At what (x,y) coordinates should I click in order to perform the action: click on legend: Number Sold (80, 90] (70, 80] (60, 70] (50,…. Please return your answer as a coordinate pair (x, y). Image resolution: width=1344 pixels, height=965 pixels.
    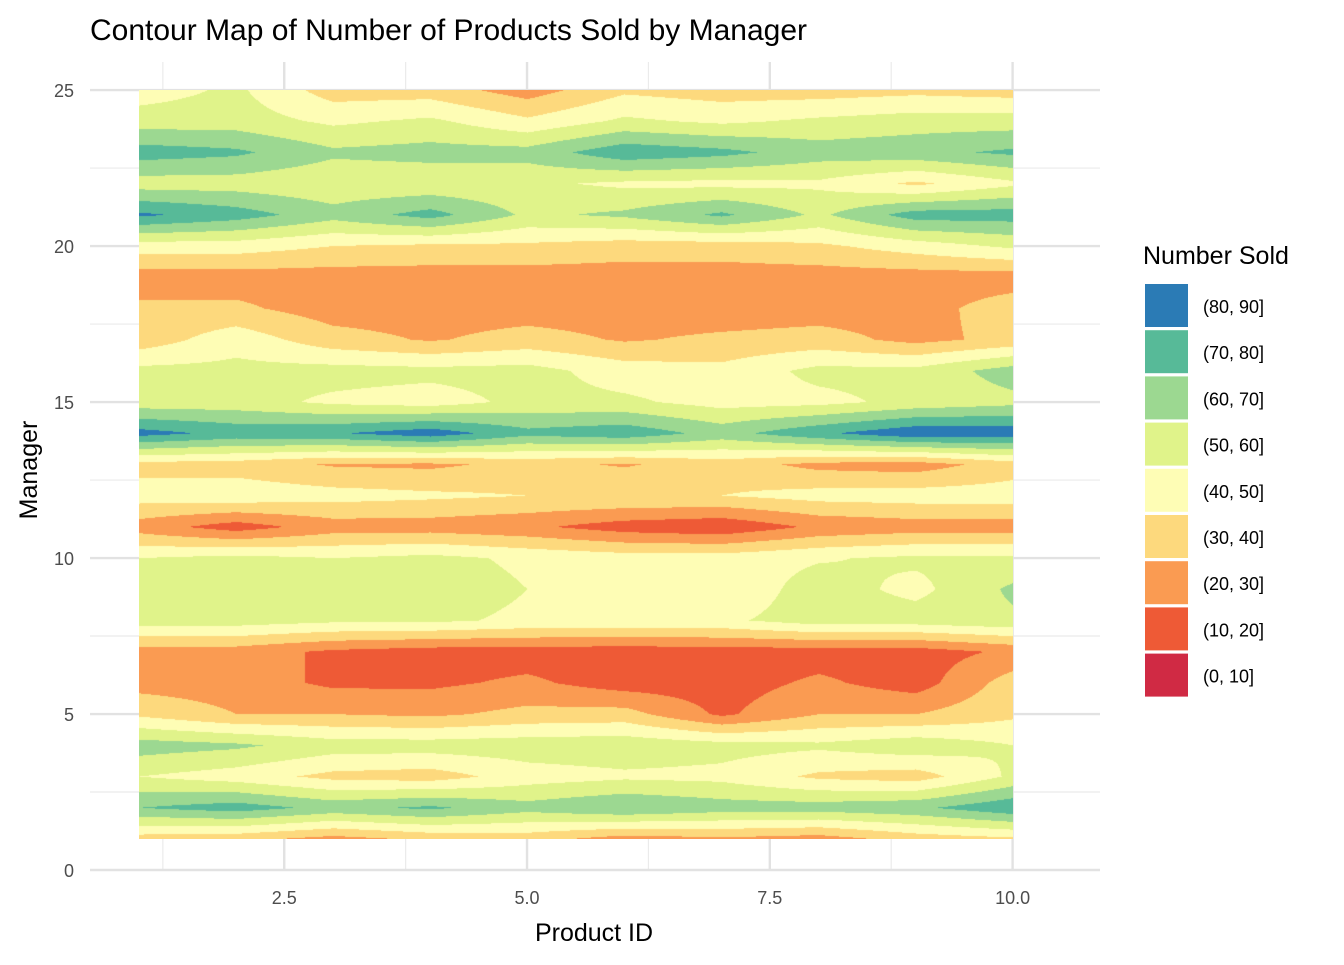
    Looking at the image, I should click on (1216, 469).